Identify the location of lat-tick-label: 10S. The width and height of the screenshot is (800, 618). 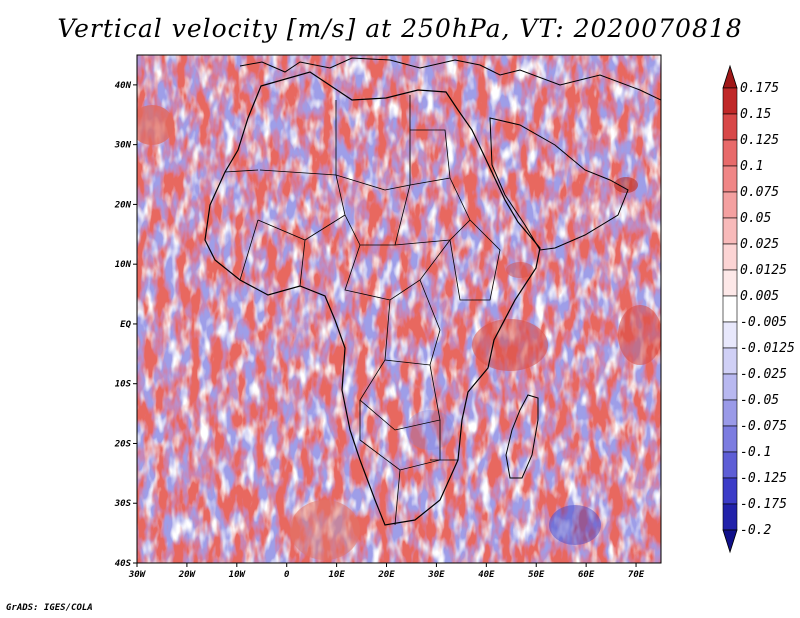
(123, 385).